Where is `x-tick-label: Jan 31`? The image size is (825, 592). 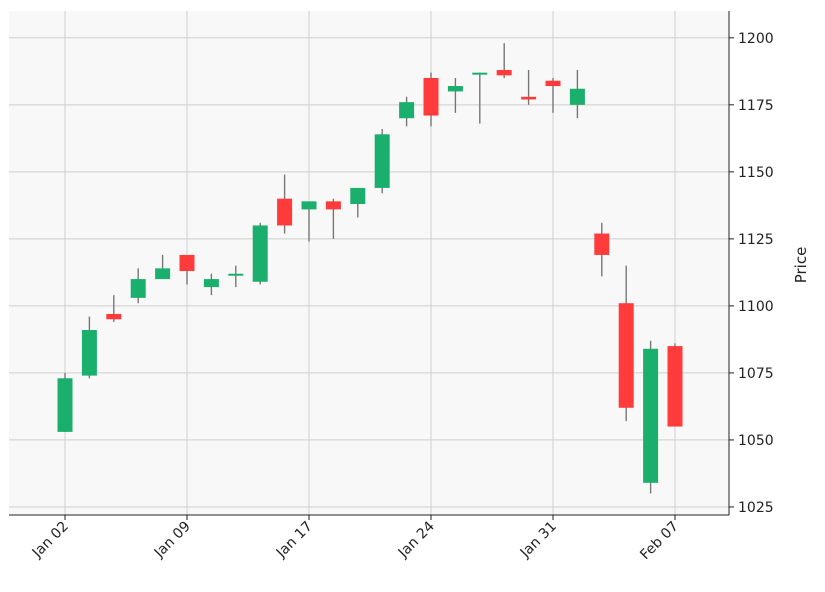 x-tick-label: Jan 31 is located at coordinates (538, 540).